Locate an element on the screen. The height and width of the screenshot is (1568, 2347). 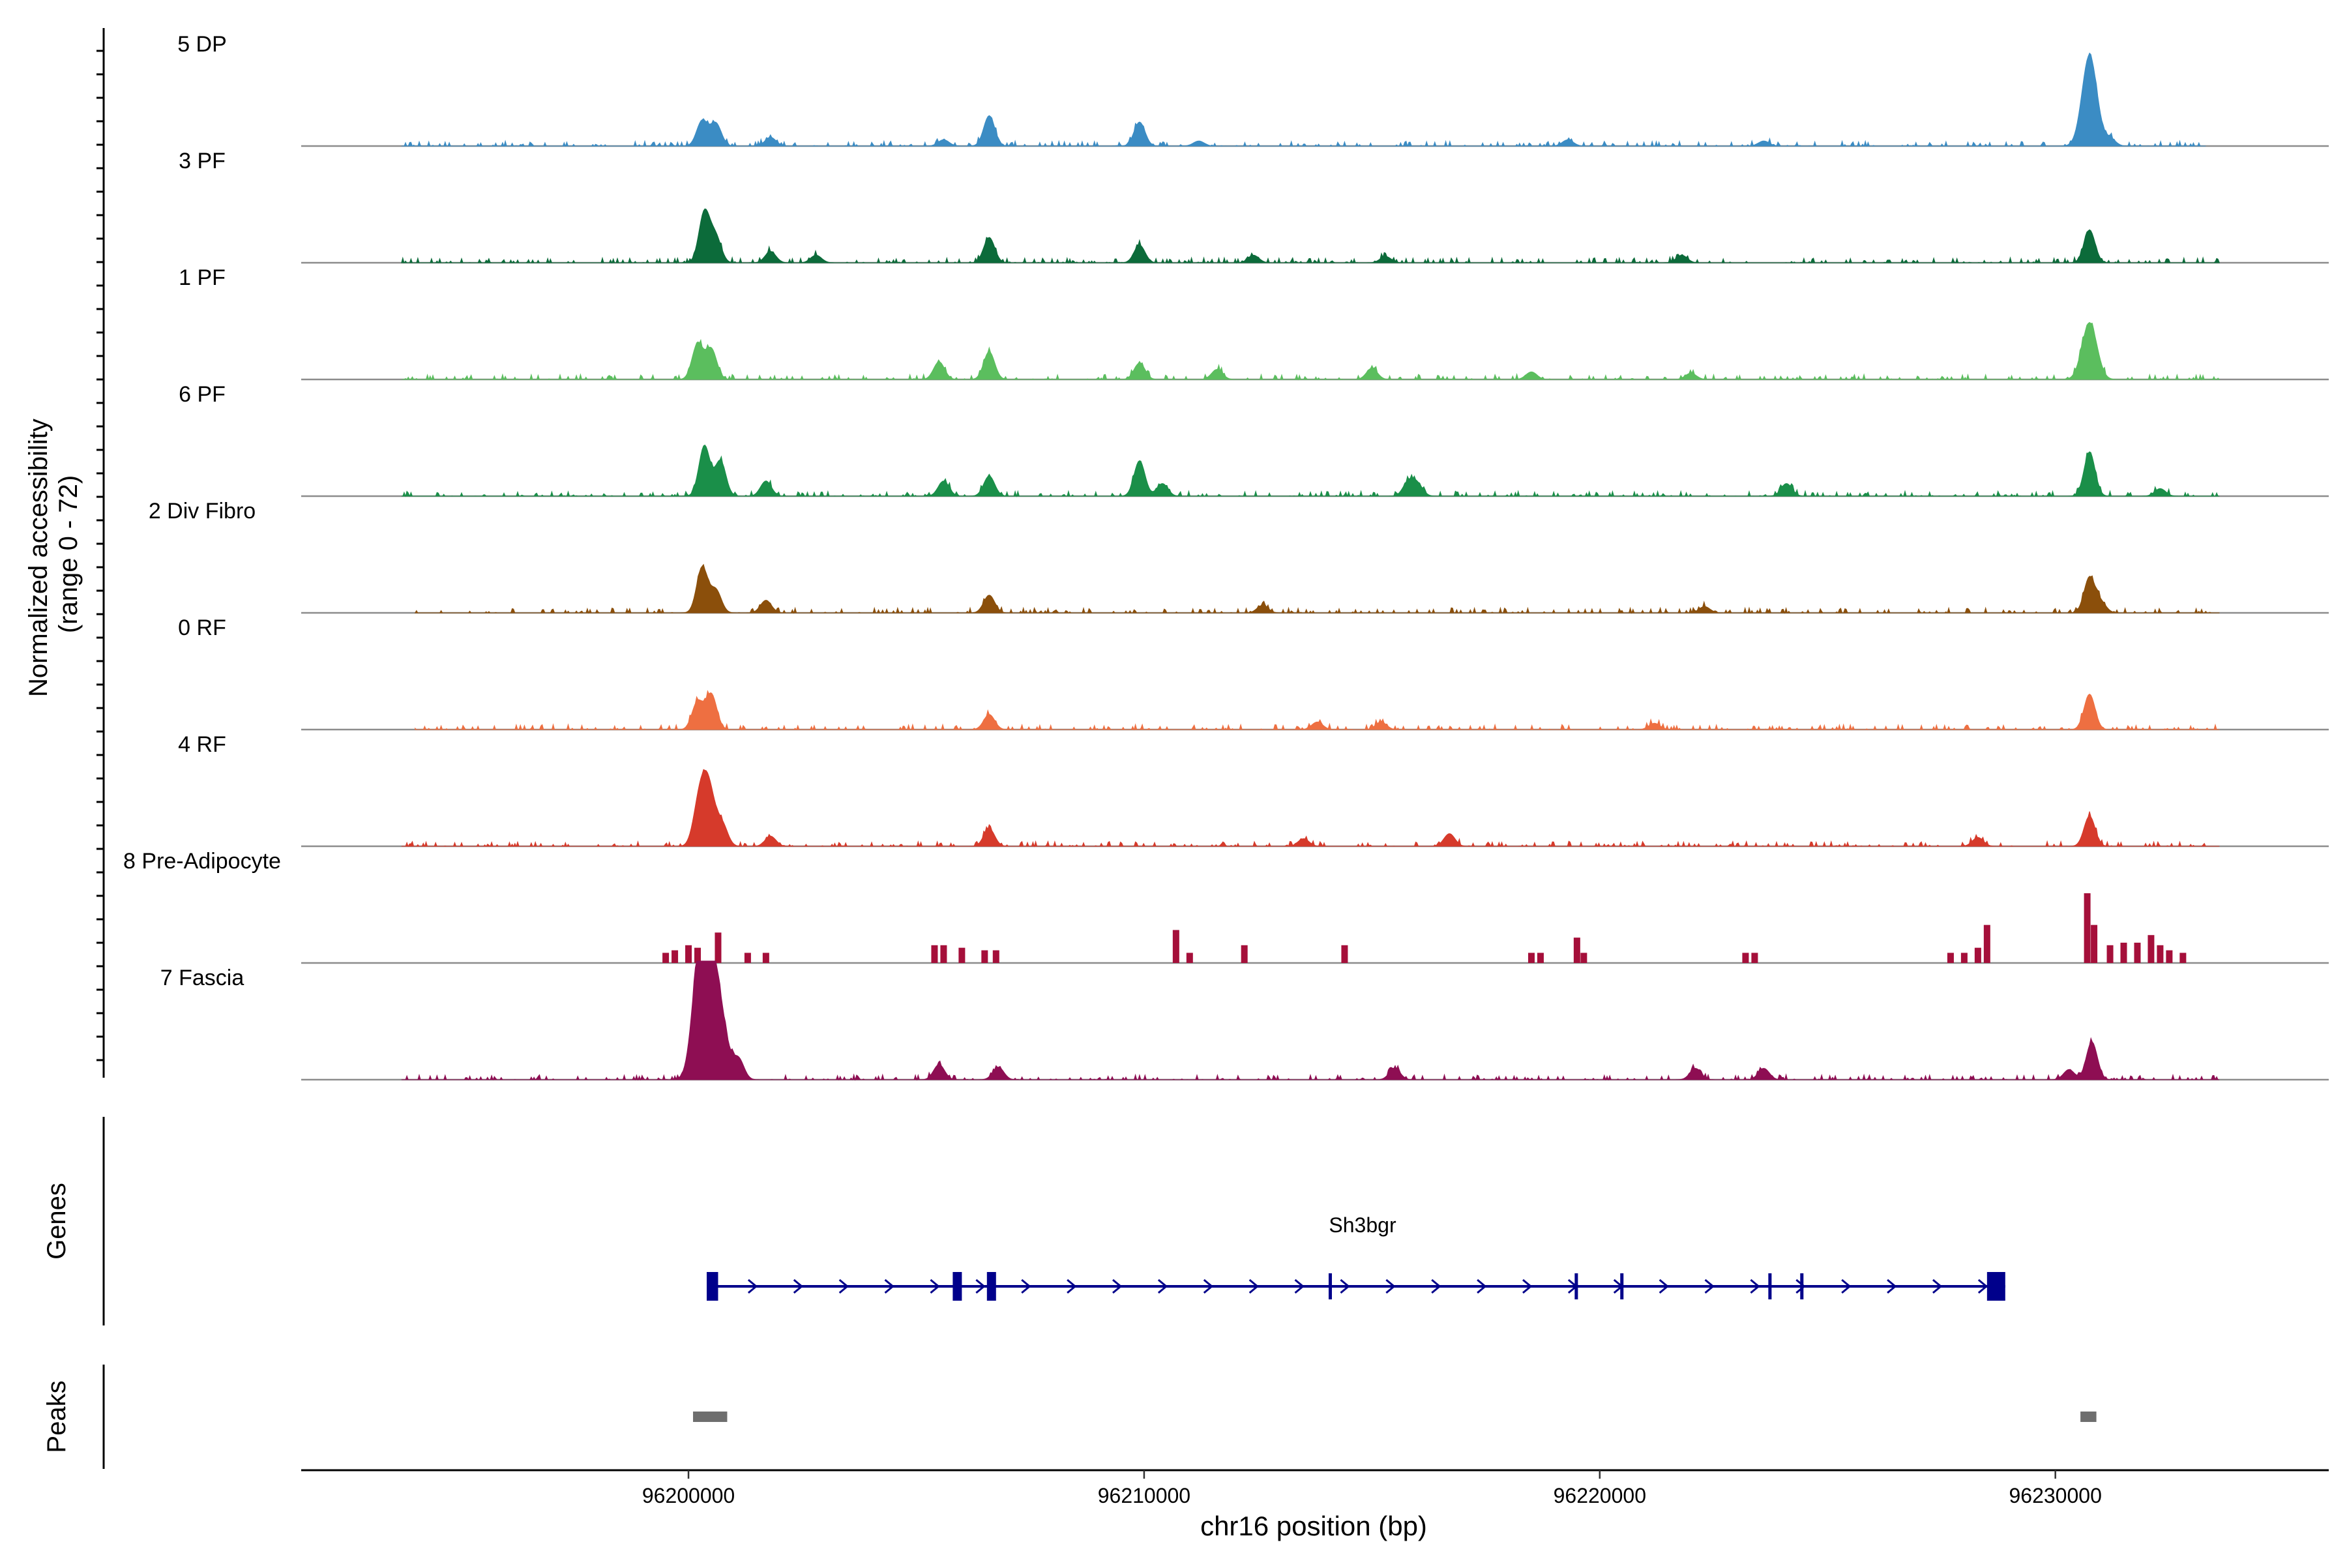
track-1: 5 DP is located at coordinates (1253, 90).